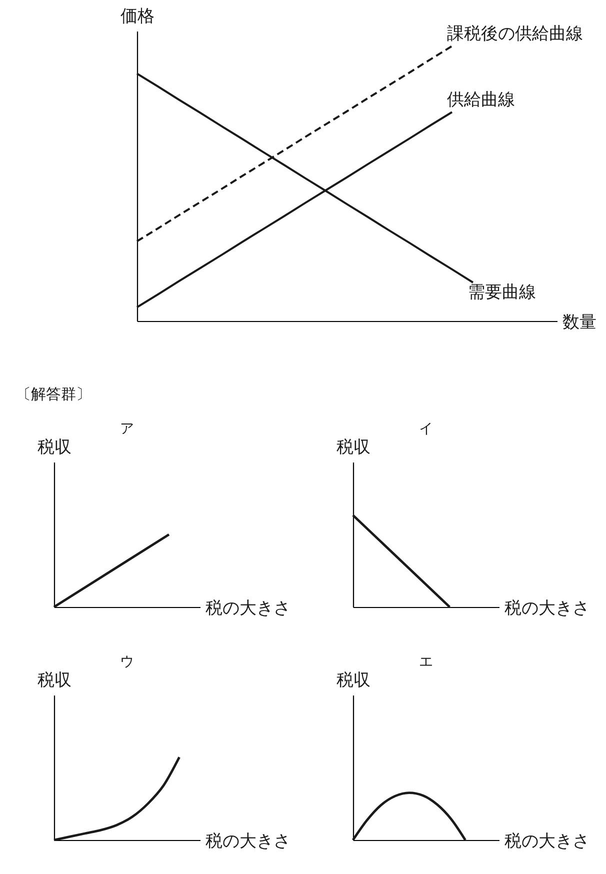 The image size is (606, 874). I want to click on series-label: 需要曲線, so click(502, 292).